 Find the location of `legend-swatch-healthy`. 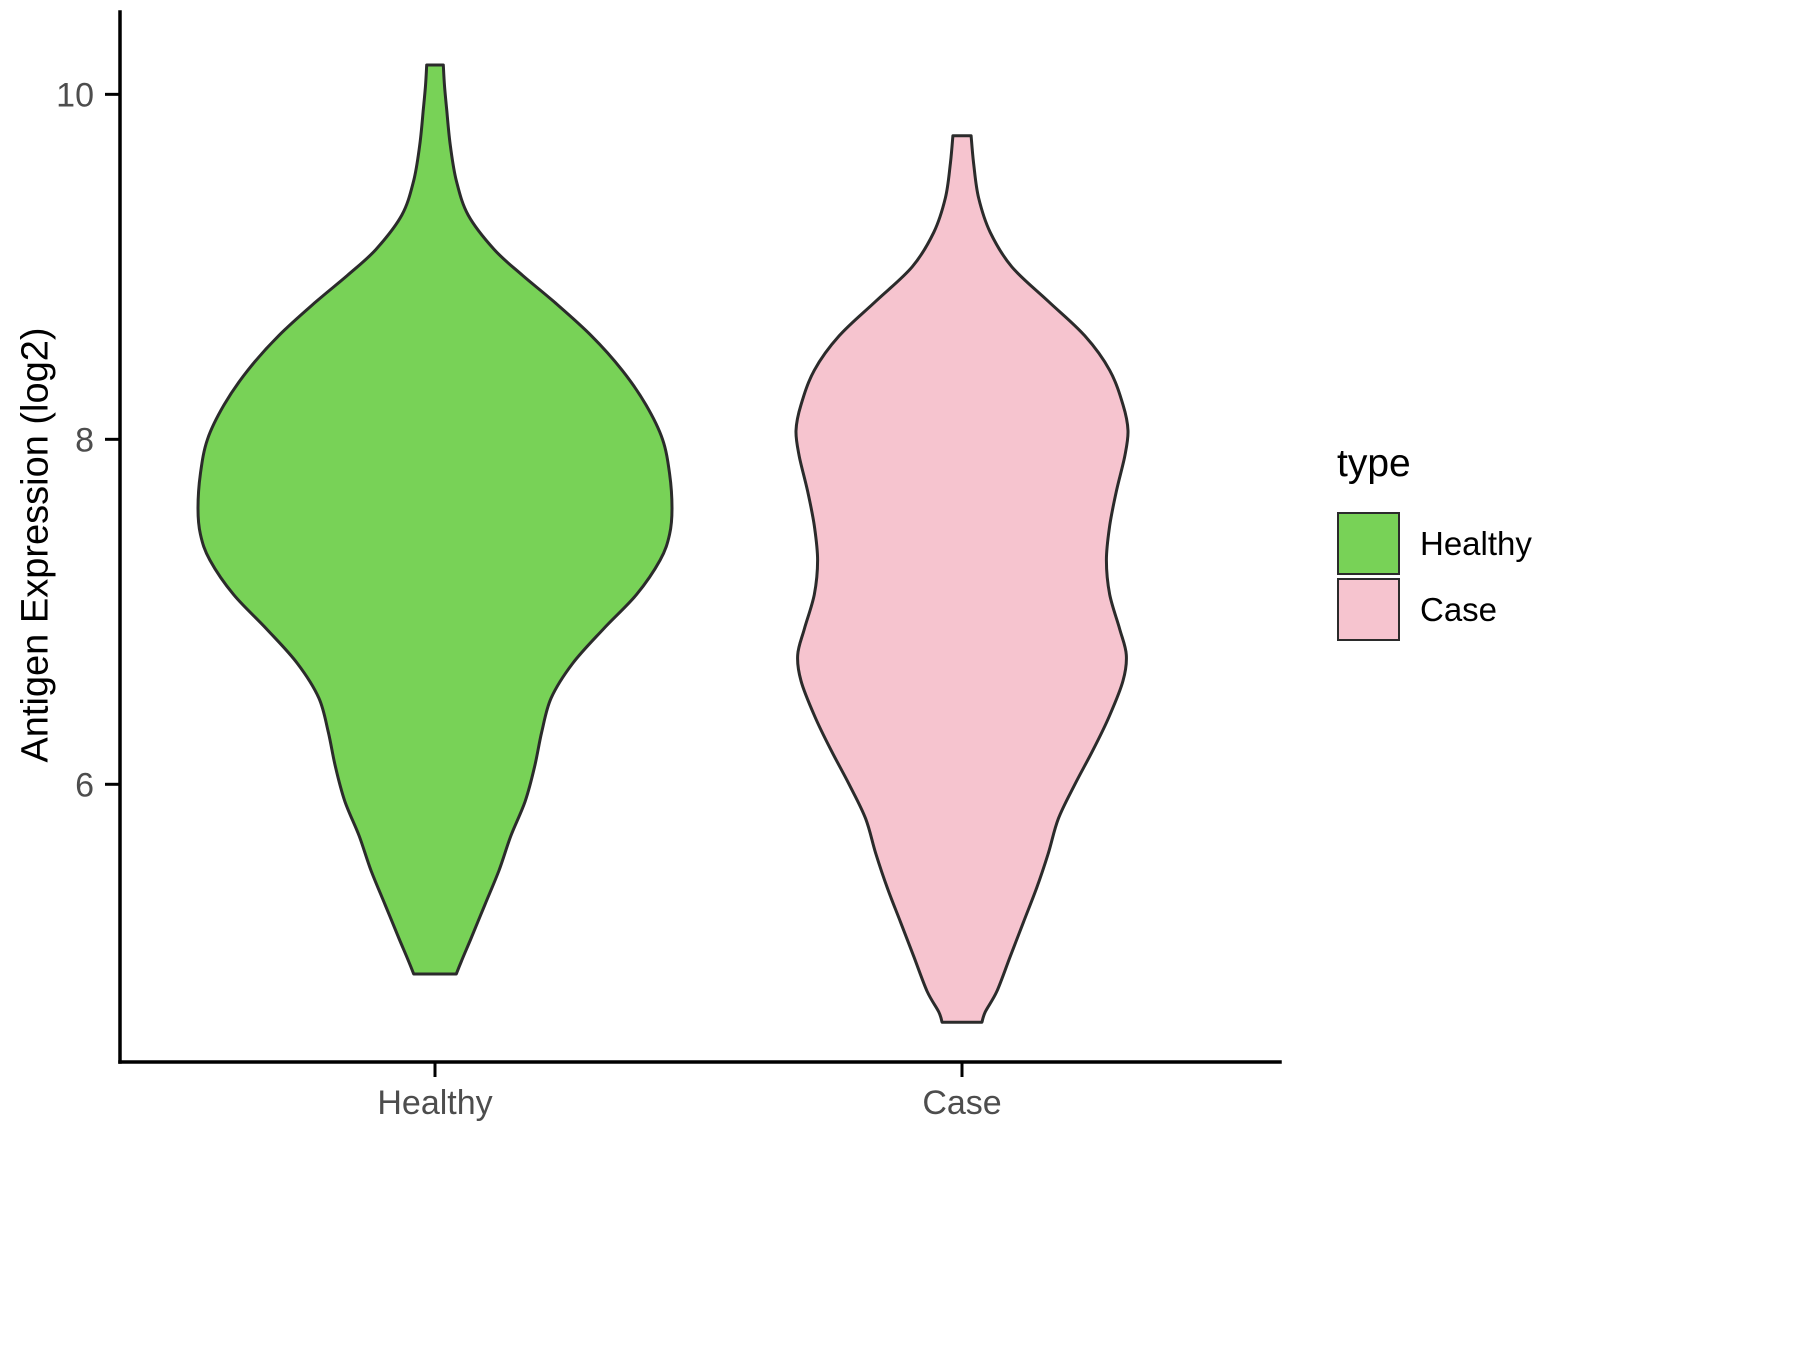

legend-swatch-healthy is located at coordinates (1368, 543).